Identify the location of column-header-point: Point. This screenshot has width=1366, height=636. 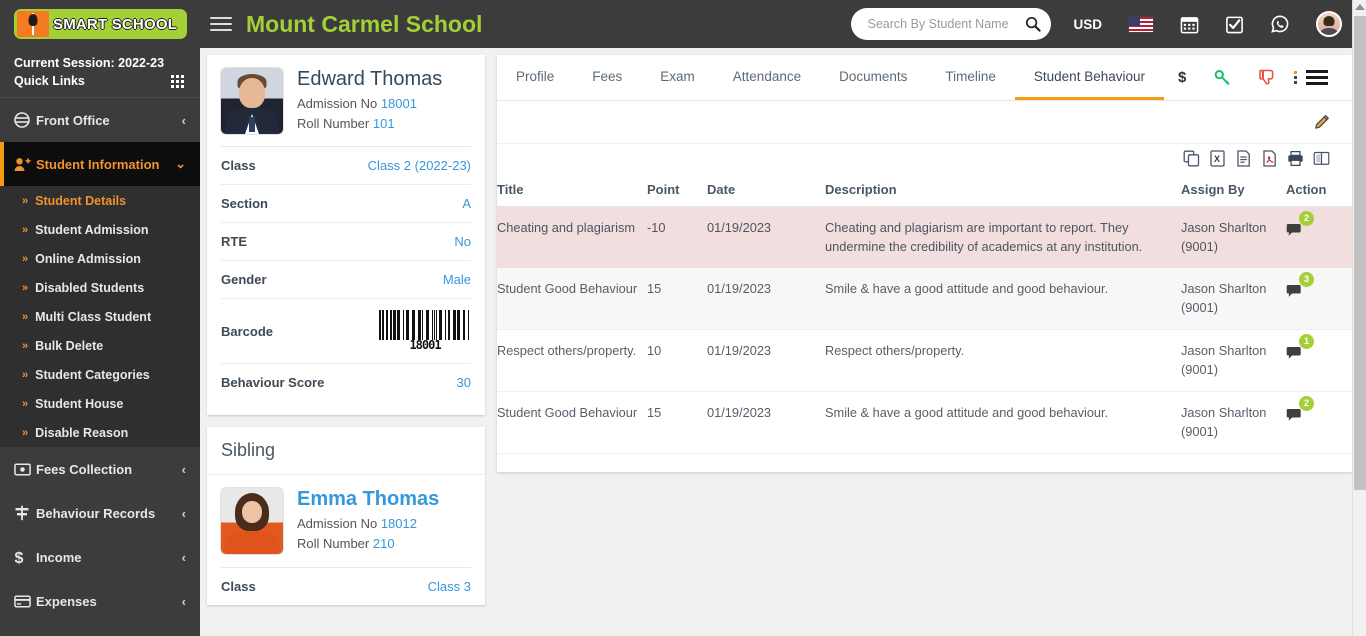
(677, 190).